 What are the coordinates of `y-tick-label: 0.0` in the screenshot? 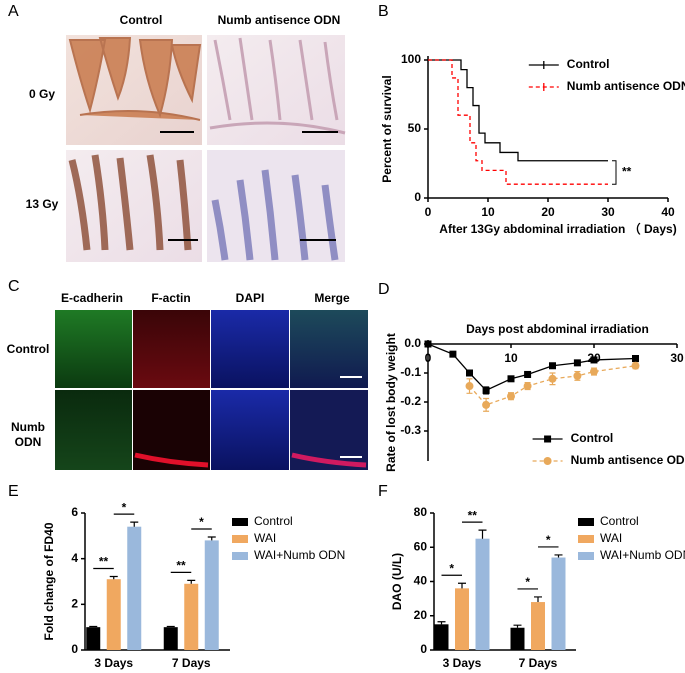 It's located at (412, 343).